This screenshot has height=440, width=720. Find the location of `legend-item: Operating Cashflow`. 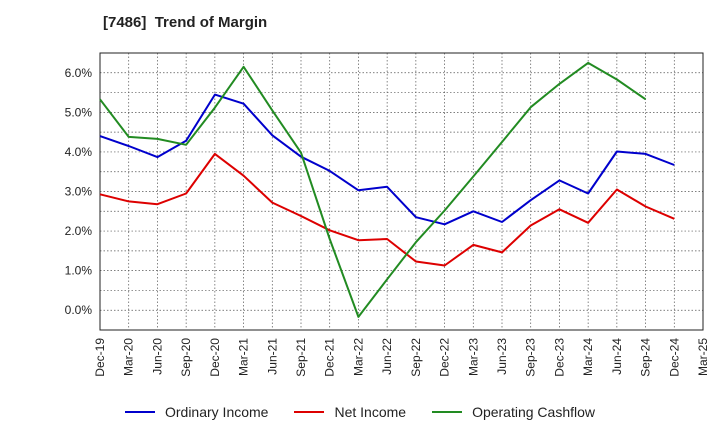

legend-item: Operating Cashflow is located at coordinates (513, 412).